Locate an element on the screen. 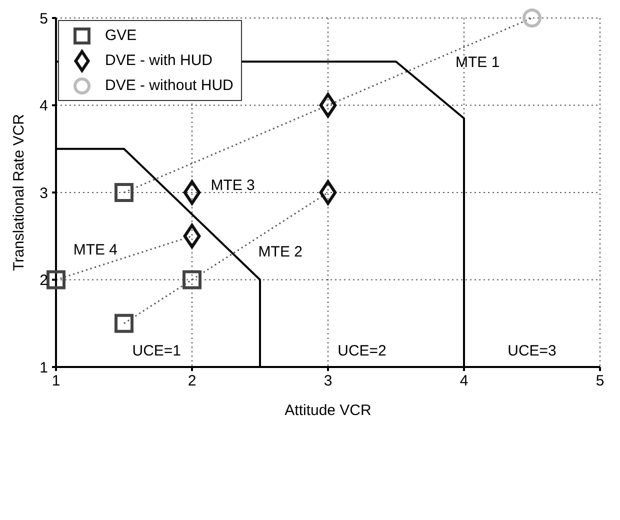 The width and height of the screenshot is (620, 520). annotation: MTE 3 is located at coordinates (232, 185).